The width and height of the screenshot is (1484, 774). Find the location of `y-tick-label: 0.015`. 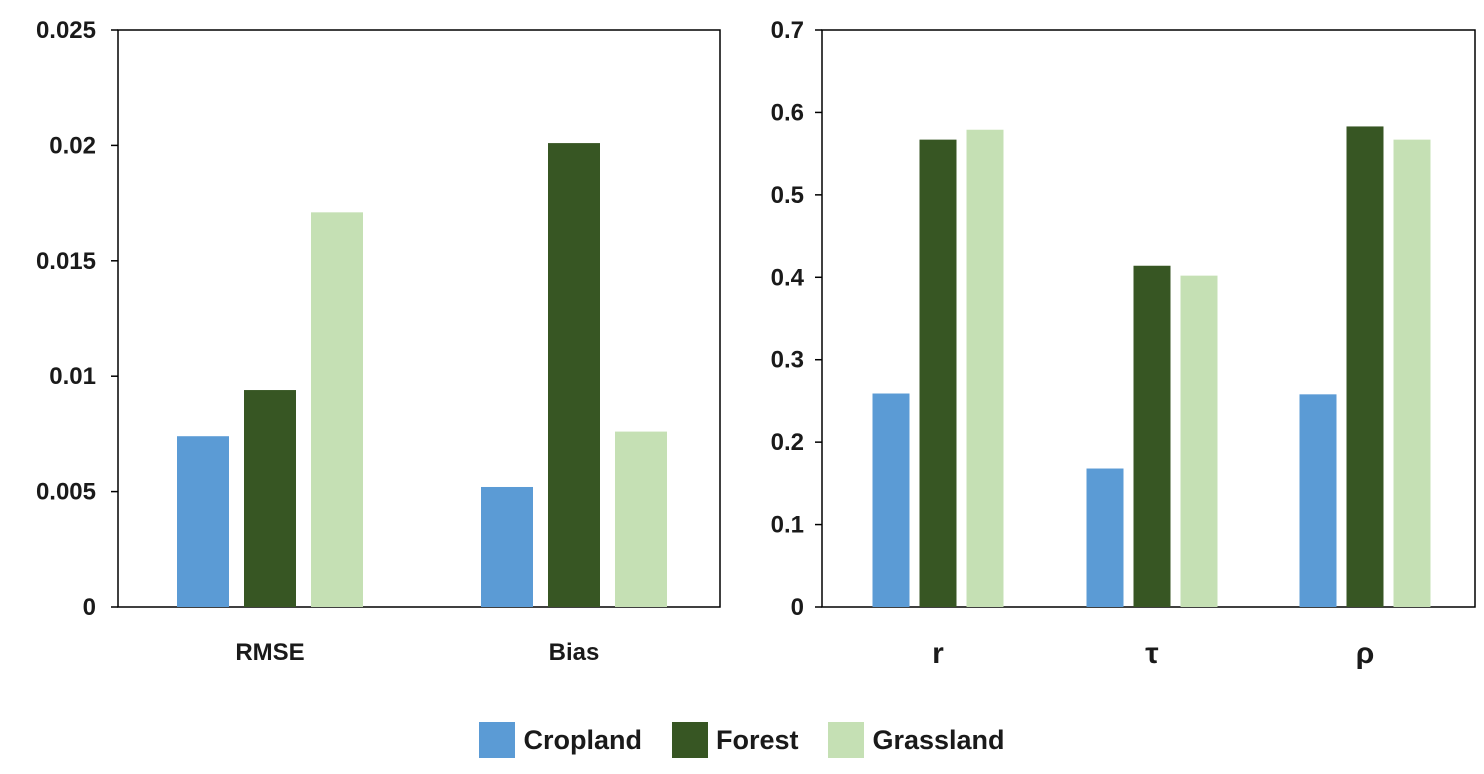

y-tick-label: 0.015 is located at coordinates (66, 261).